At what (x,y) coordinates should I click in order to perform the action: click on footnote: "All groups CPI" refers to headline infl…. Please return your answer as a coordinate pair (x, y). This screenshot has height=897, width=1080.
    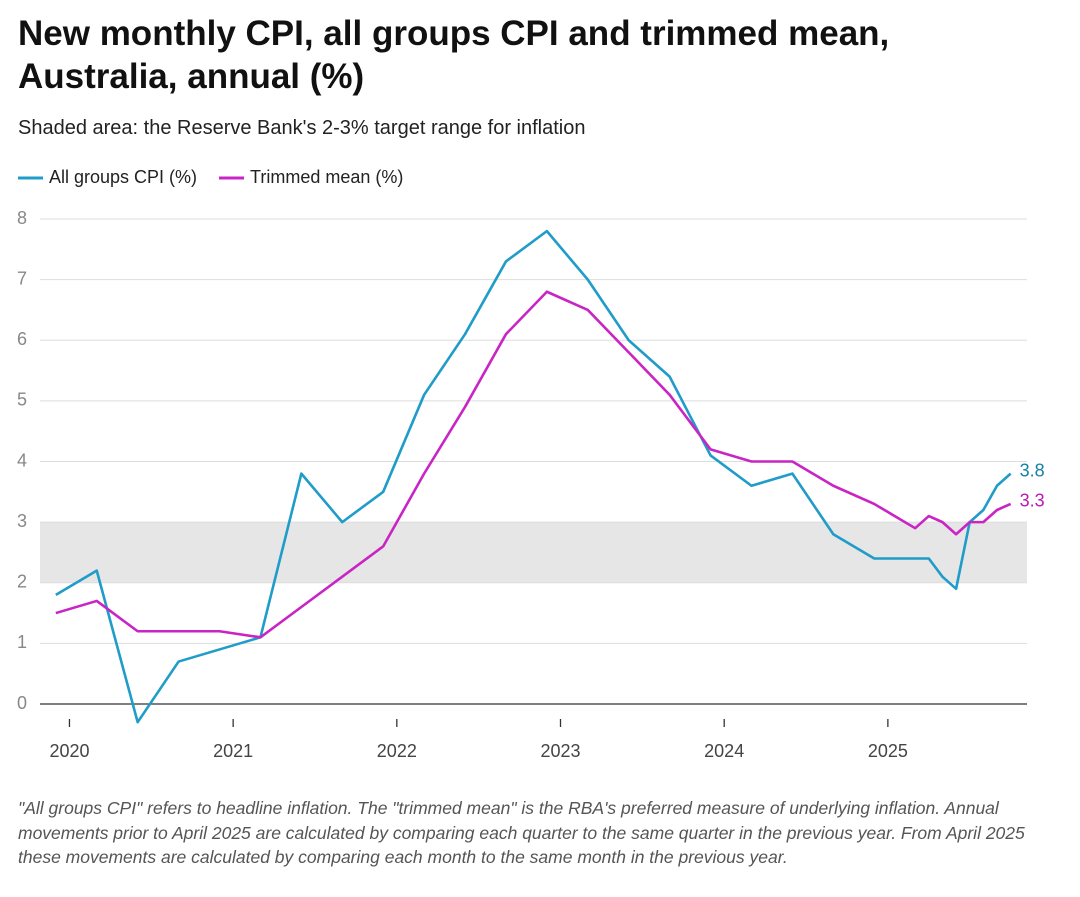
    Looking at the image, I should click on (521, 832).